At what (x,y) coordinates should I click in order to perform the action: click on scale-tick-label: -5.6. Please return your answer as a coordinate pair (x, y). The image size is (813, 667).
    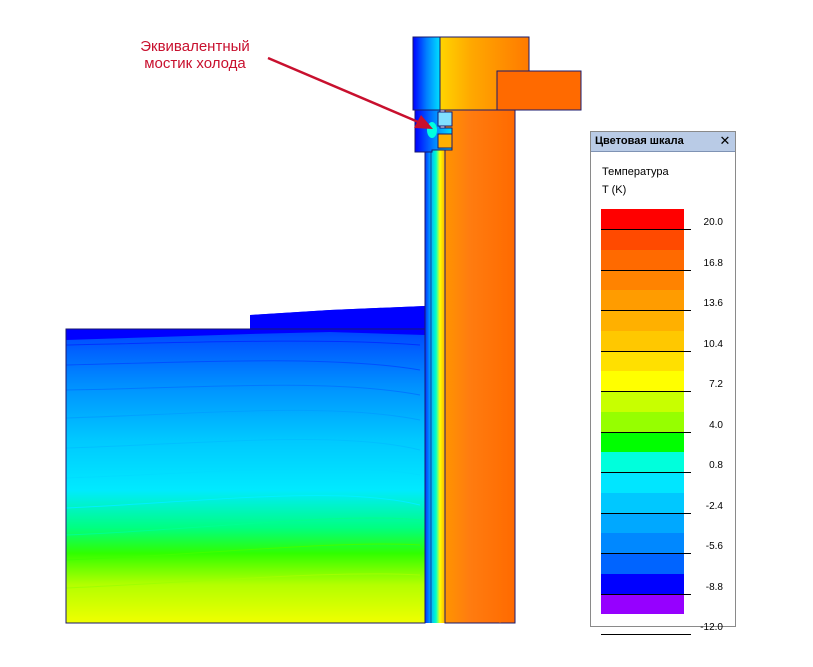
    Looking at the image, I should click on (714, 547).